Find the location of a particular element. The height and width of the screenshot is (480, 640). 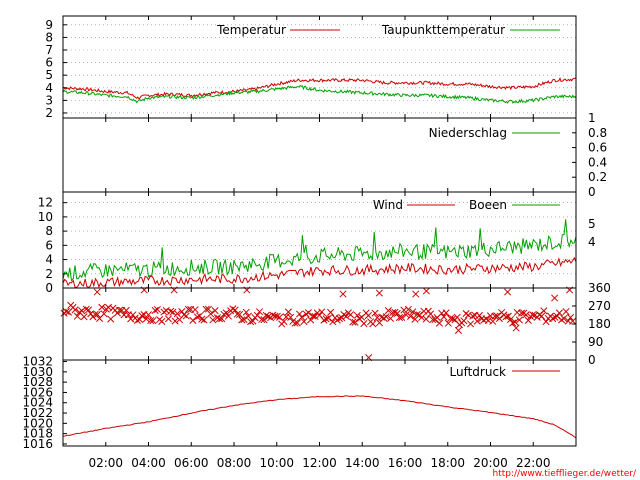

x-tick-label: 10:00 is located at coordinates (276, 463).